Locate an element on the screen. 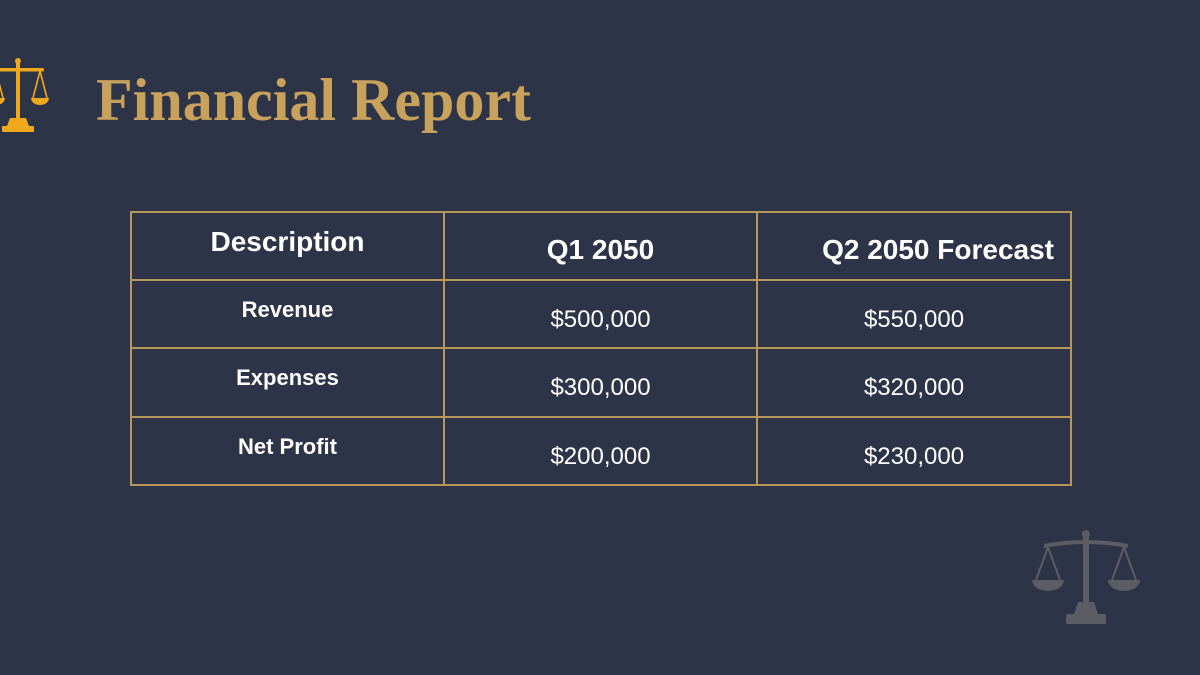 The height and width of the screenshot is (675, 1200). column-header-description: Description is located at coordinates (287, 246).